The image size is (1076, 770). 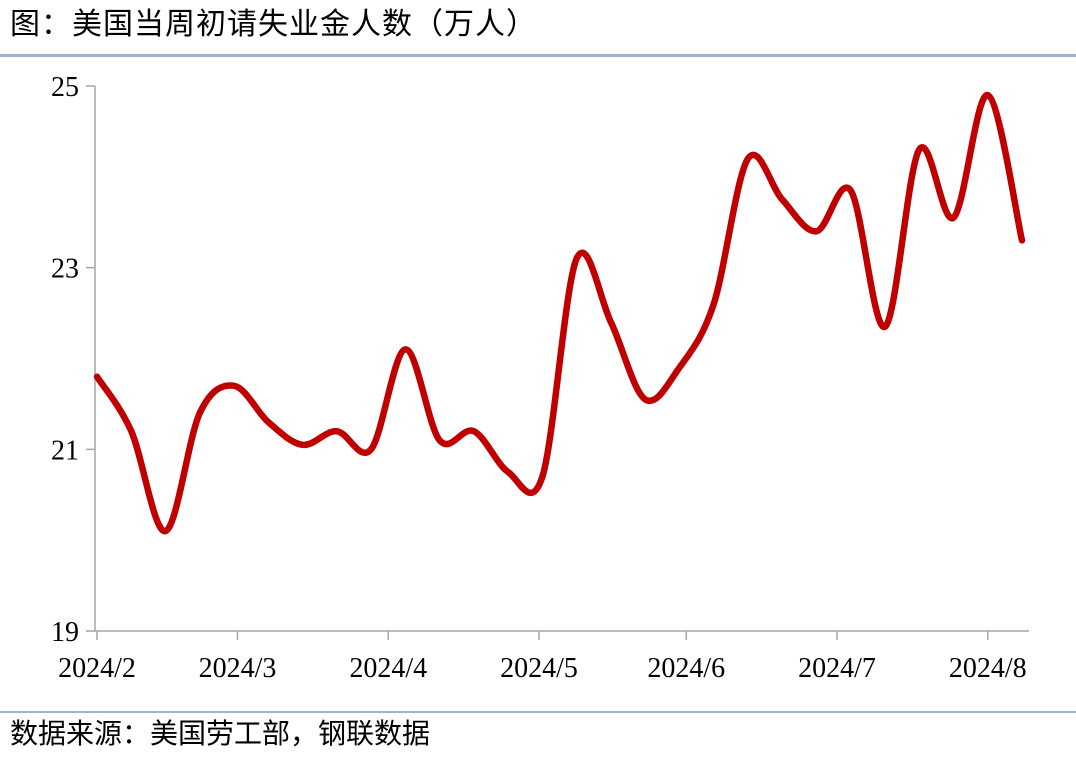 I want to click on data-source: 数据来源：美国劳工部，钢联数据, so click(x=220, y=734).